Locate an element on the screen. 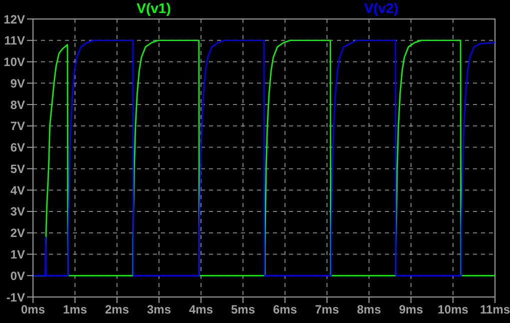 This screenshot has width=510, height=323. y-tick-label: 5V is located at coordinates (17, 169).